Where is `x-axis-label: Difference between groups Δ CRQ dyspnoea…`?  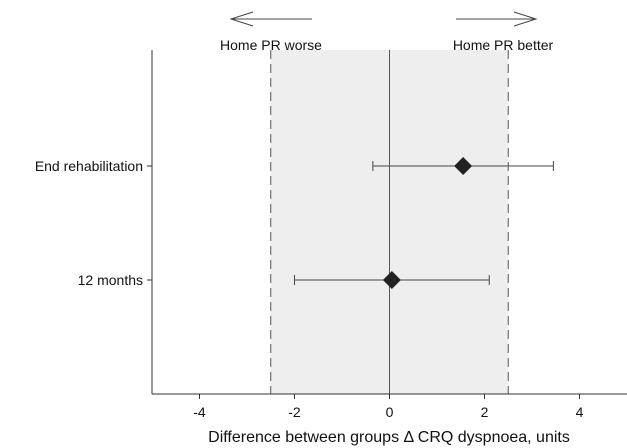 x-axis-label: Difference between groups Δ CRQ dyspnoea… is located at coordinates (389, 437).